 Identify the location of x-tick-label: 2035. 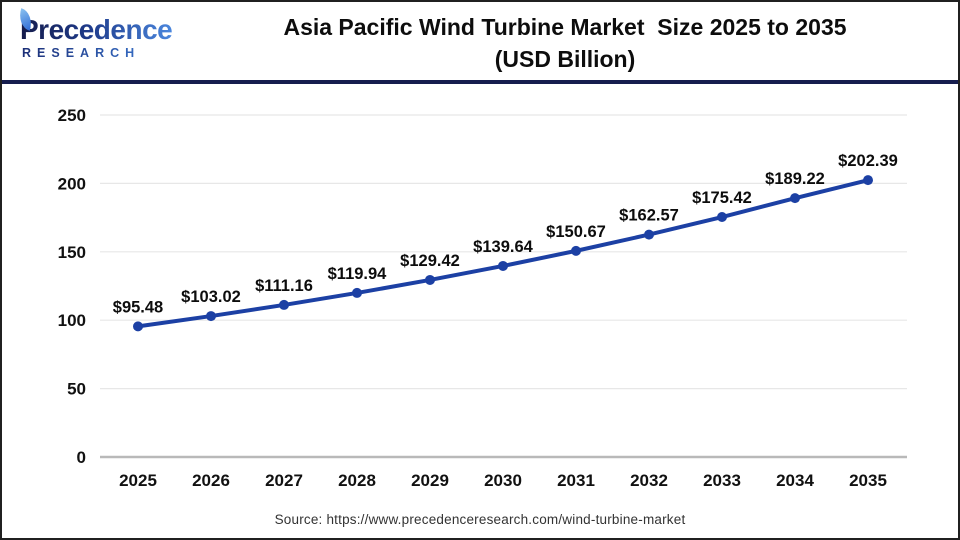
(868, 480).